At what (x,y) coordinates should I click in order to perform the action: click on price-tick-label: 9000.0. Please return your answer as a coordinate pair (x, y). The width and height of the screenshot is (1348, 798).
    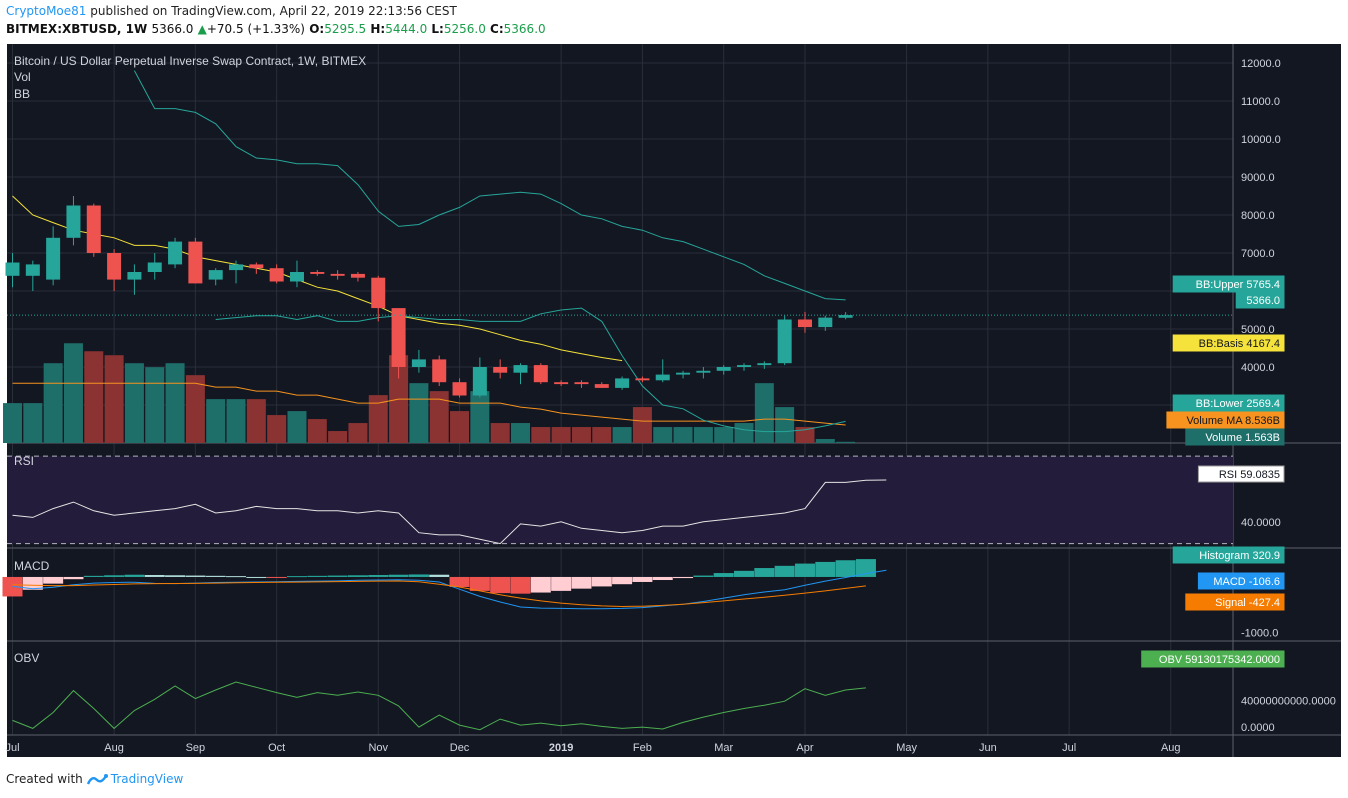
    Looking at the image, I should click on (1258, 178).